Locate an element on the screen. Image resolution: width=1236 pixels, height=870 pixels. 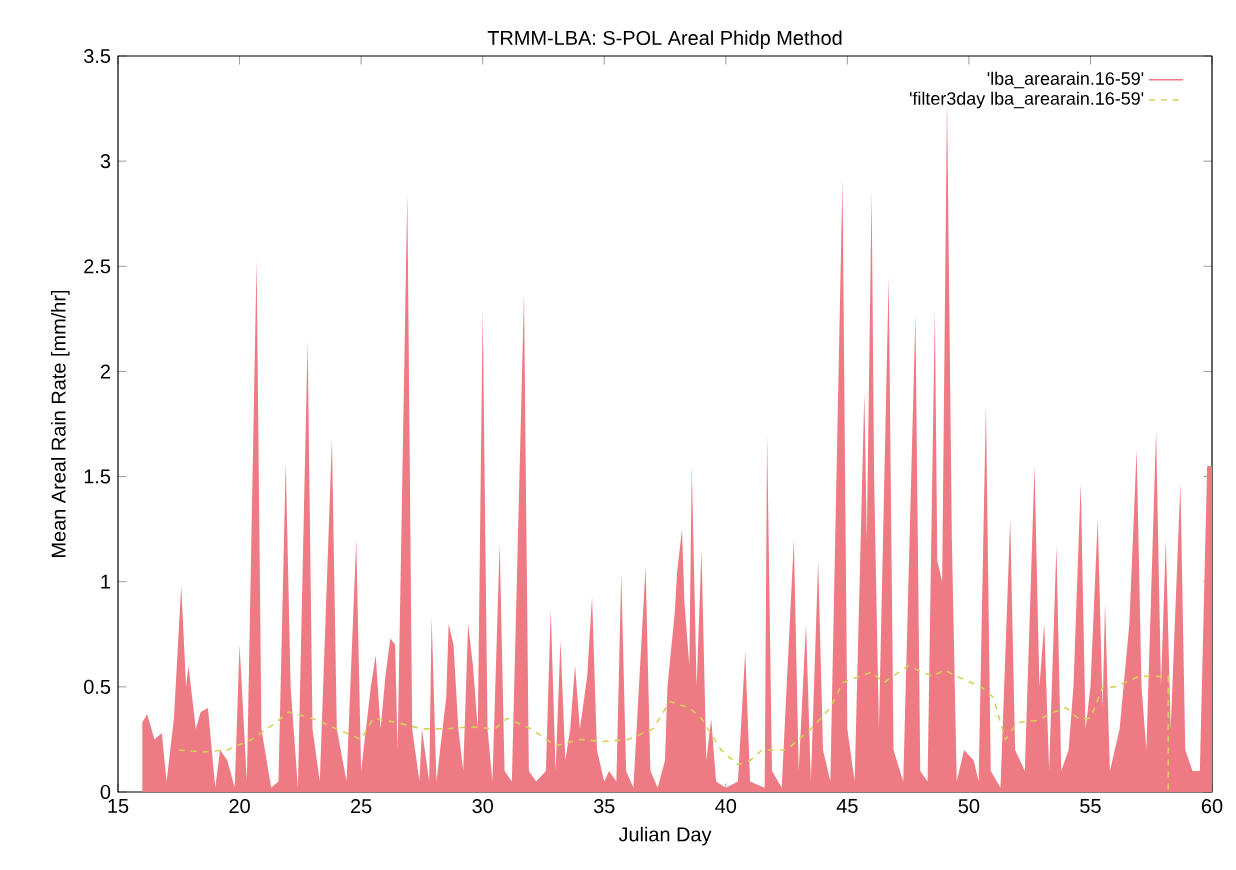
legend-label: 'filter3day lba_arearain.16-59' is located at coordinates (1026, 100).